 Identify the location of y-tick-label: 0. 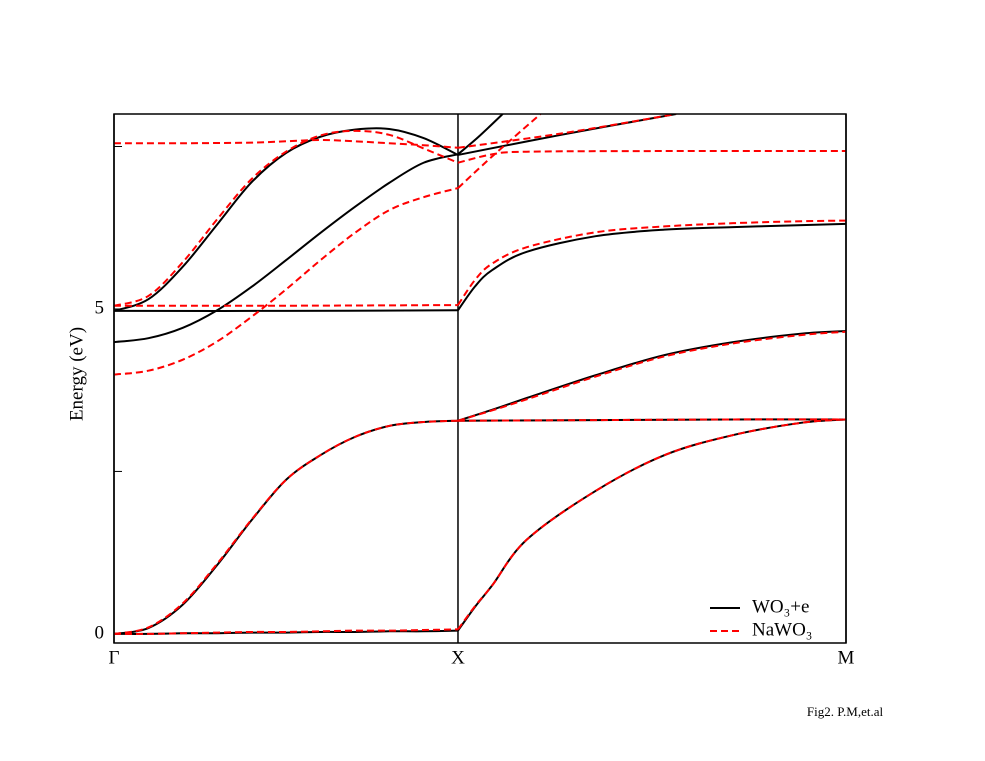
(100, 632).